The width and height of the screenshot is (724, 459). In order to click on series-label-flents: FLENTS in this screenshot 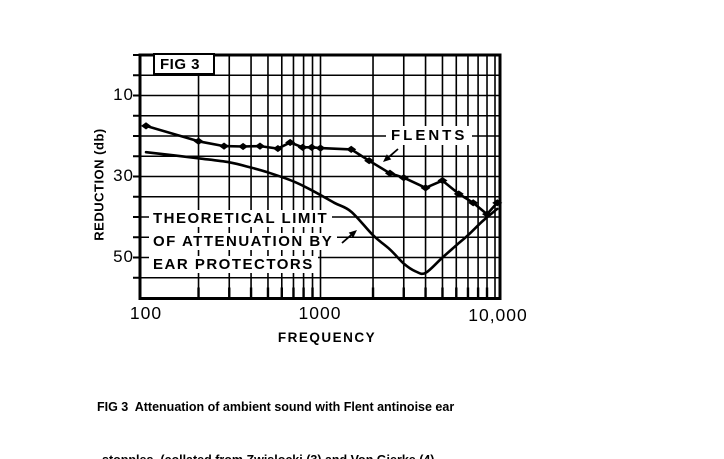, I will do `click(429, 135)`.